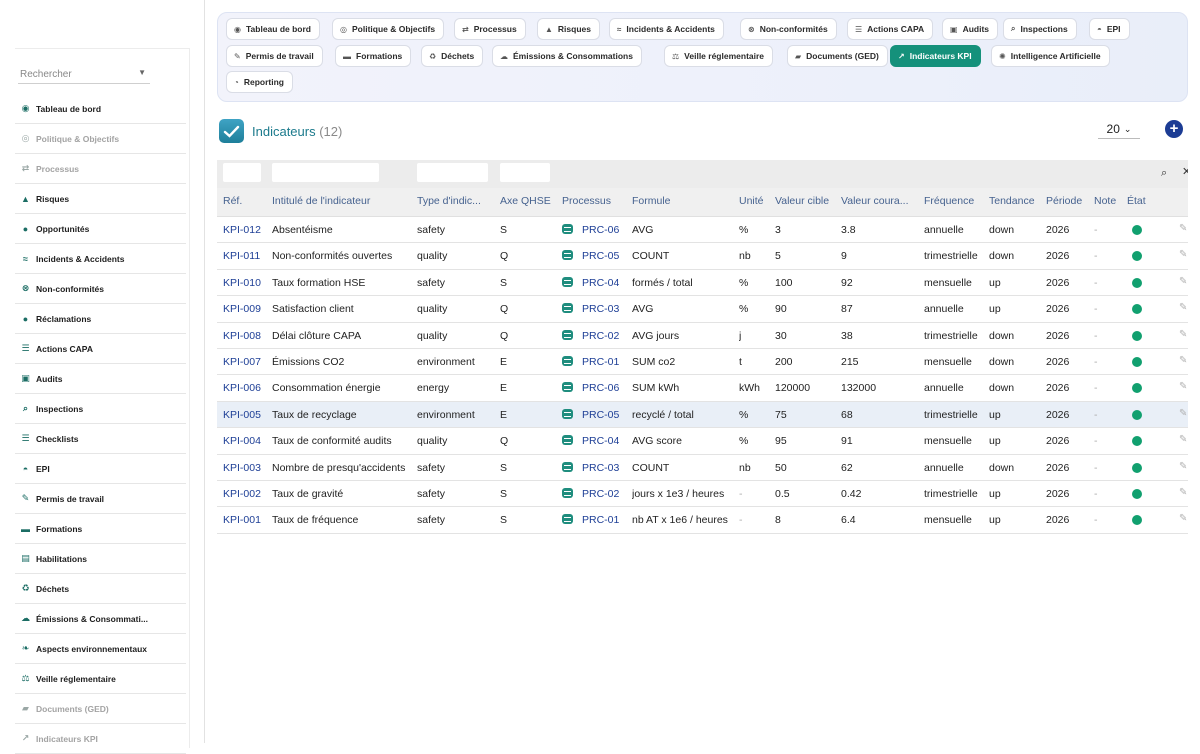 The width and height of the screenshot is (1200, 754). Describe the element at coordinates (100, 289) in the screenshot. I see `sidebar-item: ⊗ Non-conformités` at that location.